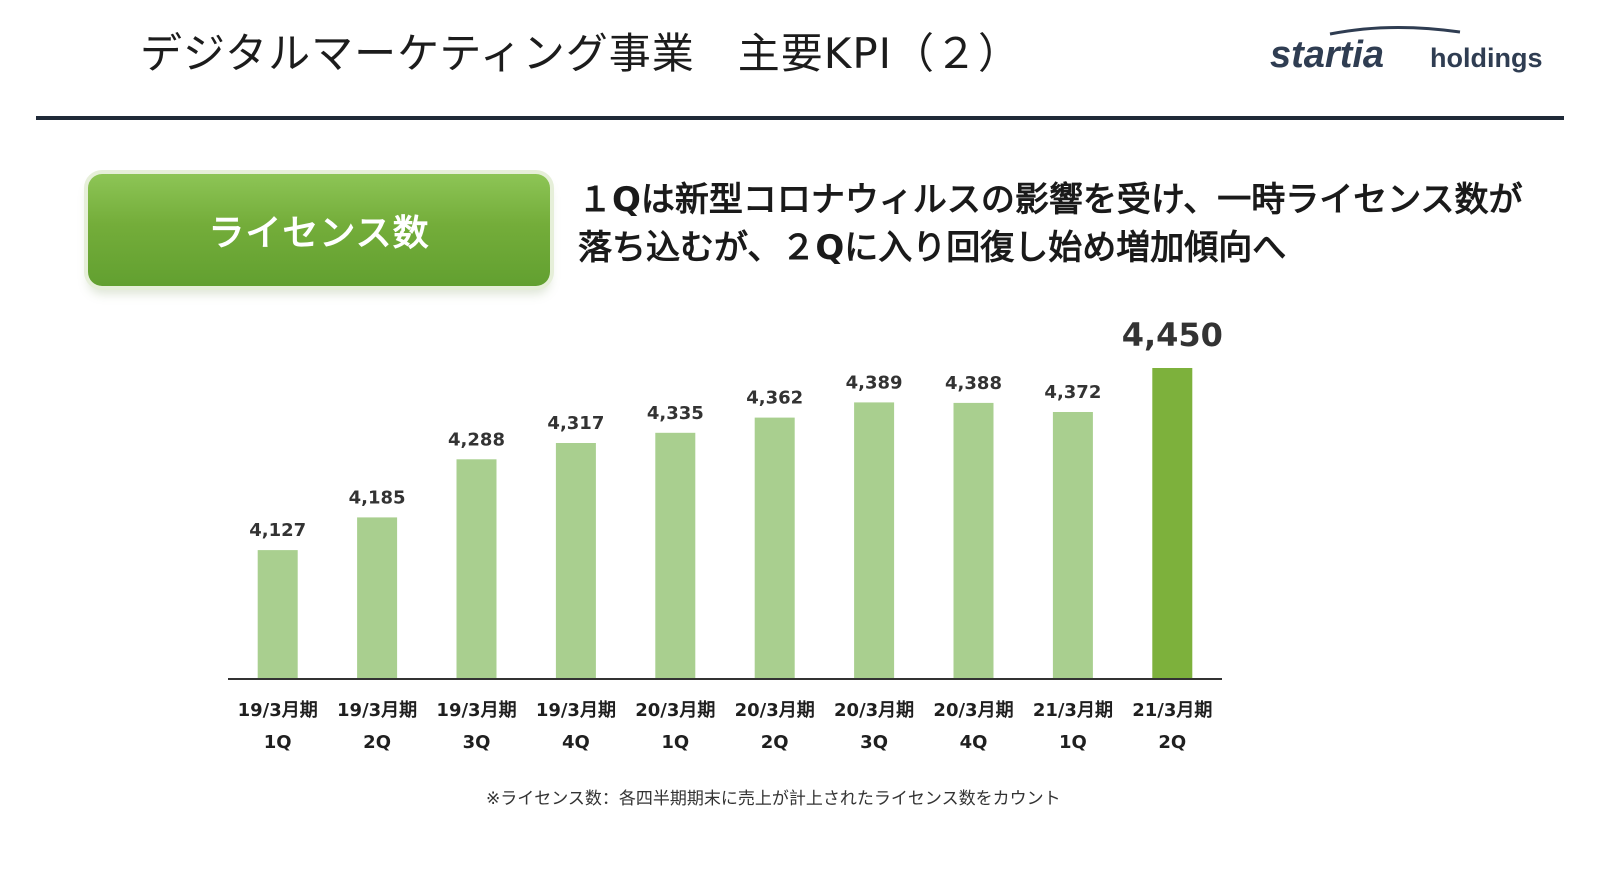 The width and height of the screenshot is (1614, 876). I want to click on title-divider, so click(800, 118).